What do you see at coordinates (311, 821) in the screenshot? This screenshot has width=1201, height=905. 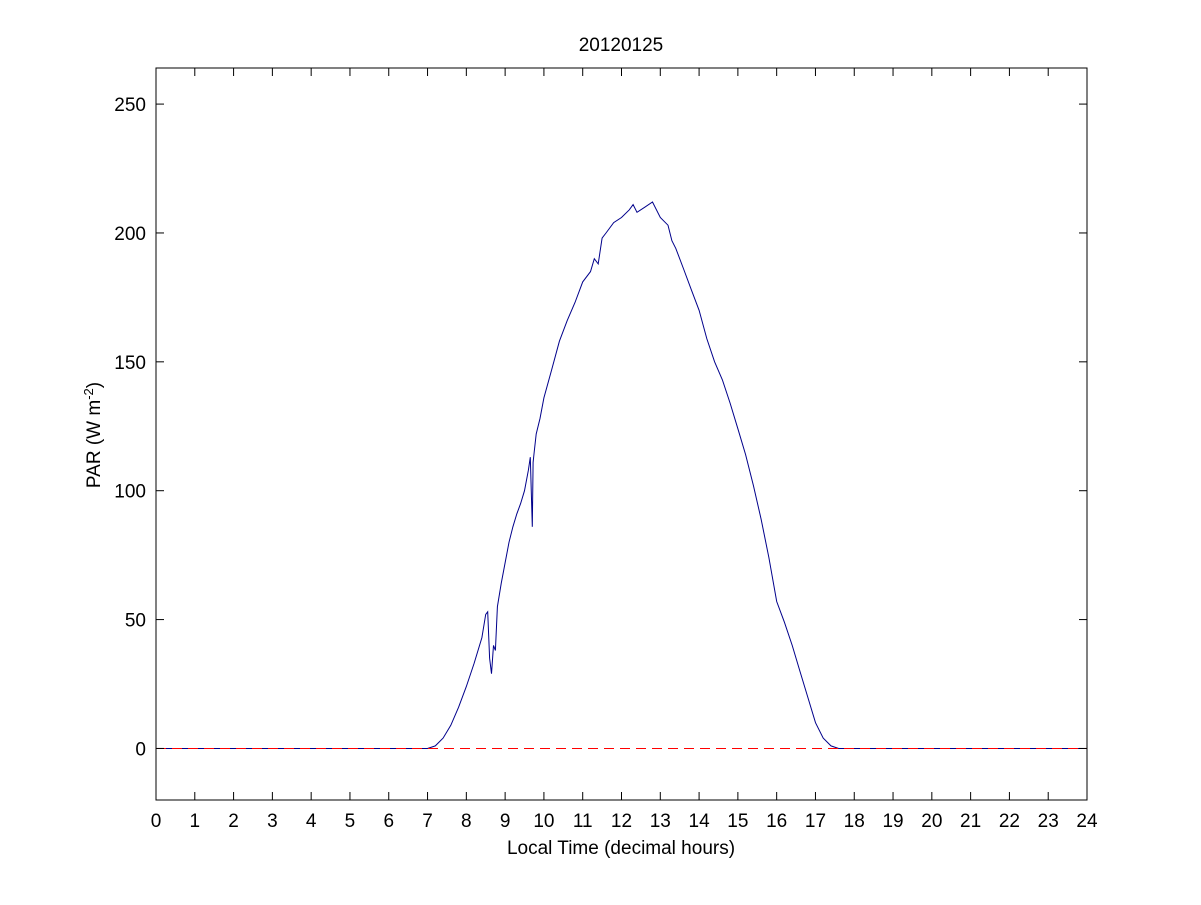 I see `x-tick-label: 4` at bounding box center [311, 821].